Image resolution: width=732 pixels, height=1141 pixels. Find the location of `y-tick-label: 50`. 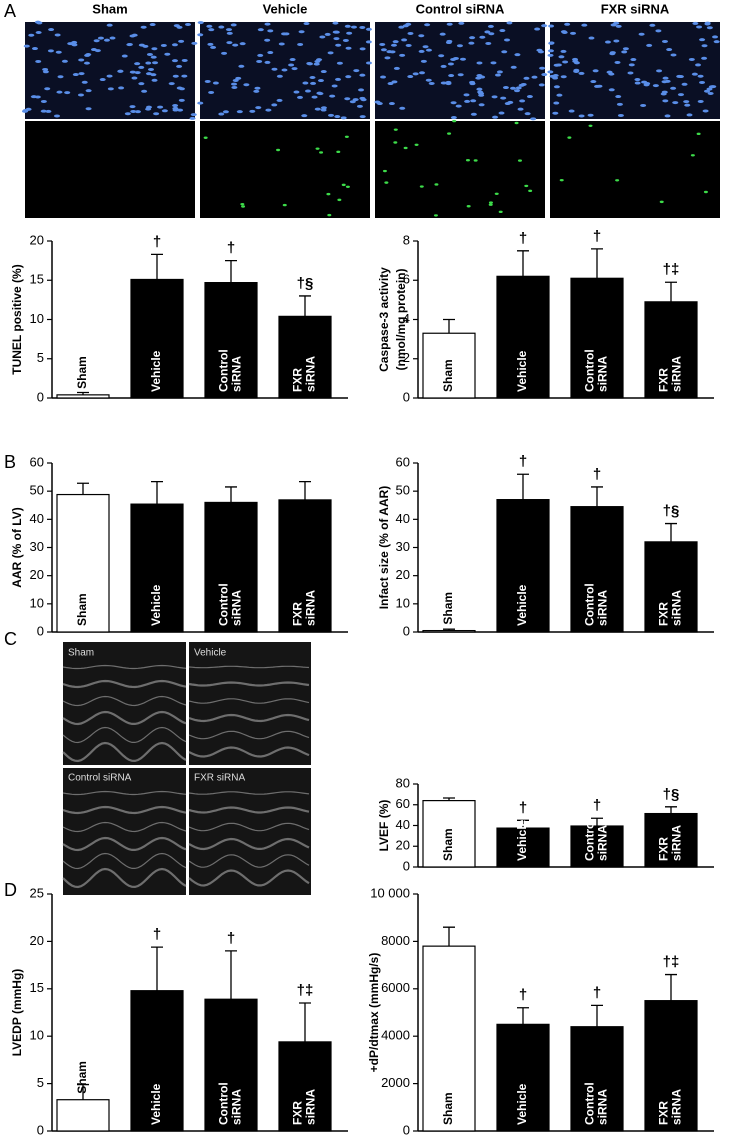

y-tick-label: 50 is located at coordinates (403, 490).